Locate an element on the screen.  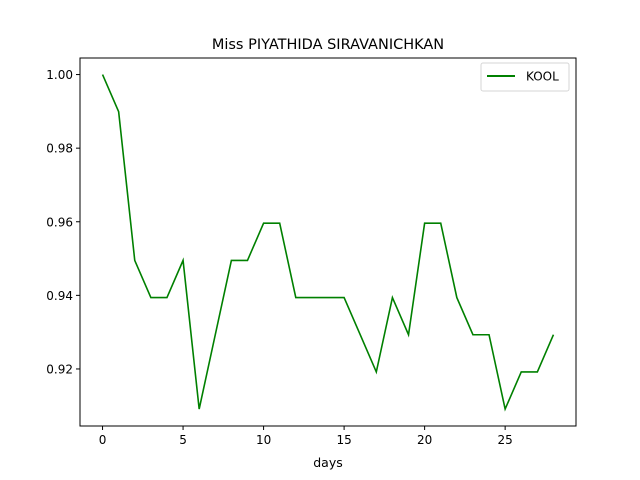
y-tick-label: 0.94 is located at coordinates (59, 296).